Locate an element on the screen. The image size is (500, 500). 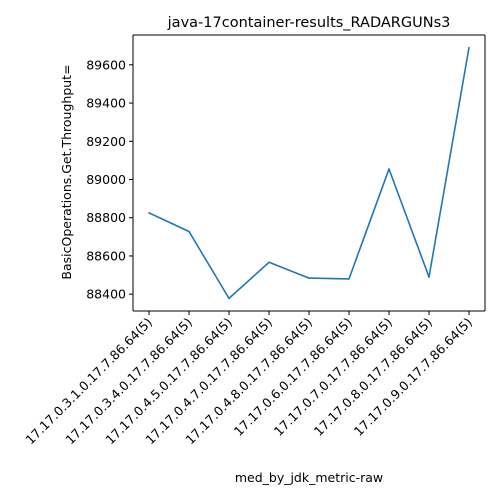
y-tick-label: 88600 is located at coordinates (106, 255).